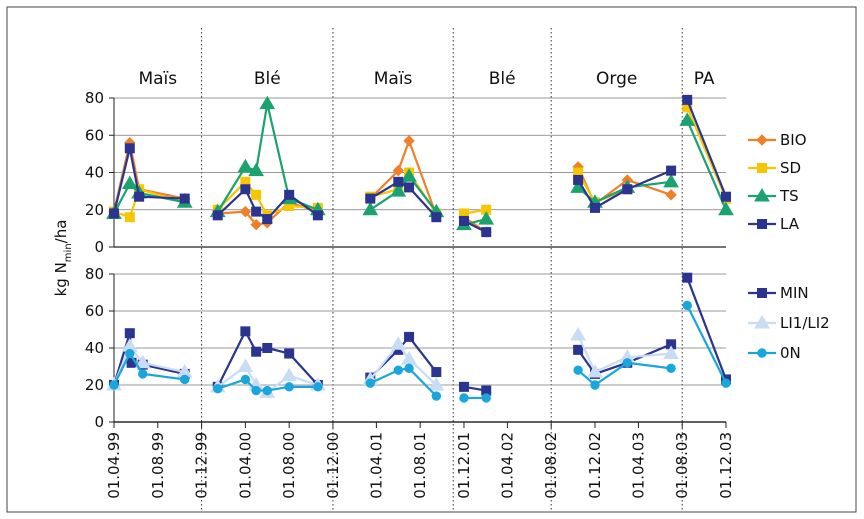 The height and width of the screenshot is (519, 864). I want to click on legend-bottom: MIN LI1/LI2 0N, so click(789, 323).